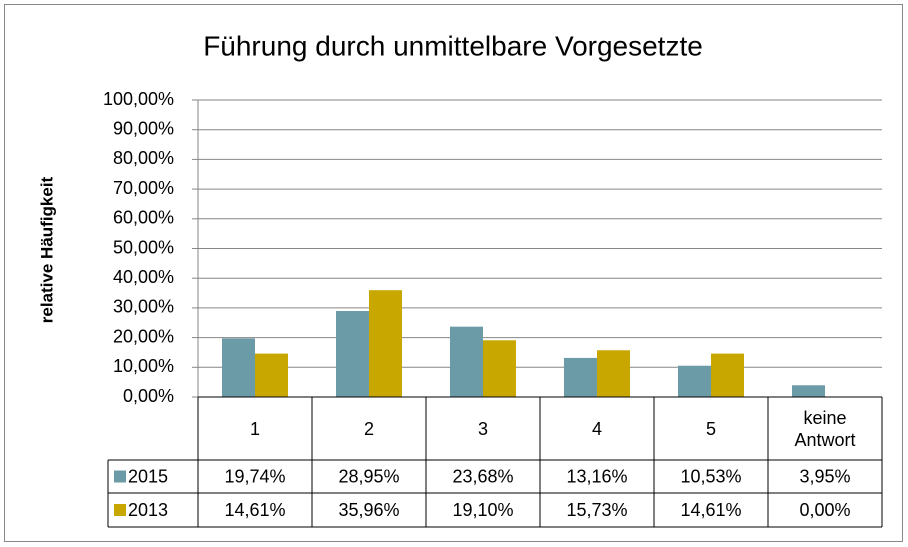 The width and height of the screenshot is (908, 547). Describe the element at coordinates (596, 510) in the screenshot. I see `data-label: 15,73%` at that location.